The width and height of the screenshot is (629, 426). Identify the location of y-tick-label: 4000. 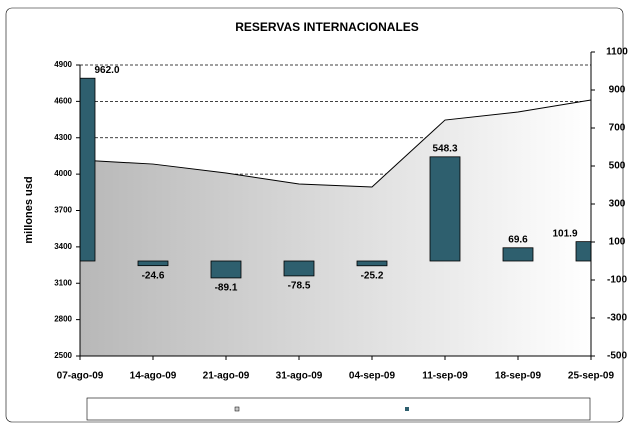
(63, 173).